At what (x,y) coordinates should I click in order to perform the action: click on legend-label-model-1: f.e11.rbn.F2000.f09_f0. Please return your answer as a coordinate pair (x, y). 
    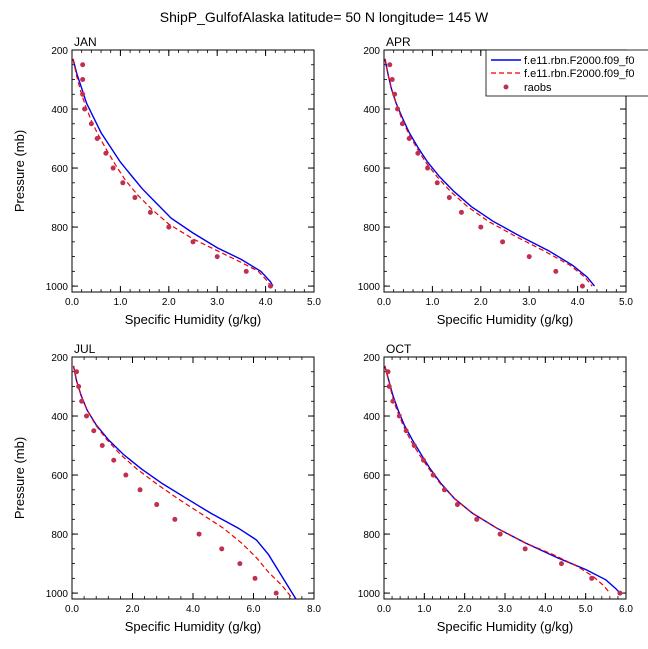
    Looking at the image, I should click on (579, 61).